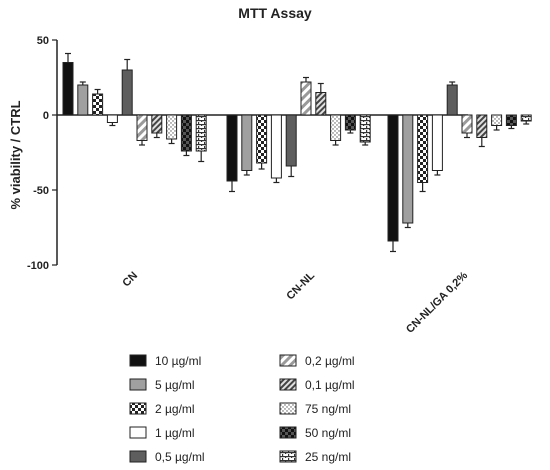  I want to click on y-tick-label: -100, so click(38, 266).